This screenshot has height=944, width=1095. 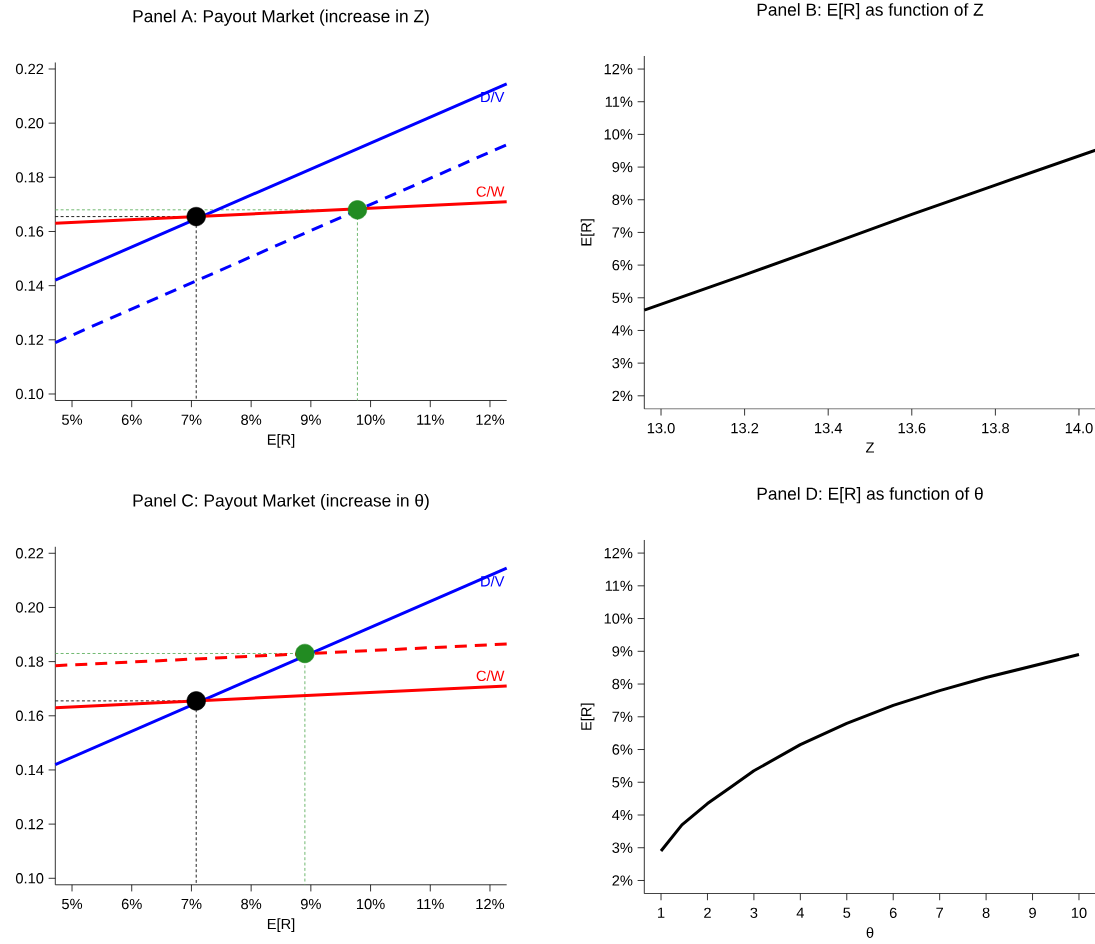 What do you see at coordinates (912, 428) in the screenshot?
I see `x-tick-label: 13.6` at bounding box center [912, 428].